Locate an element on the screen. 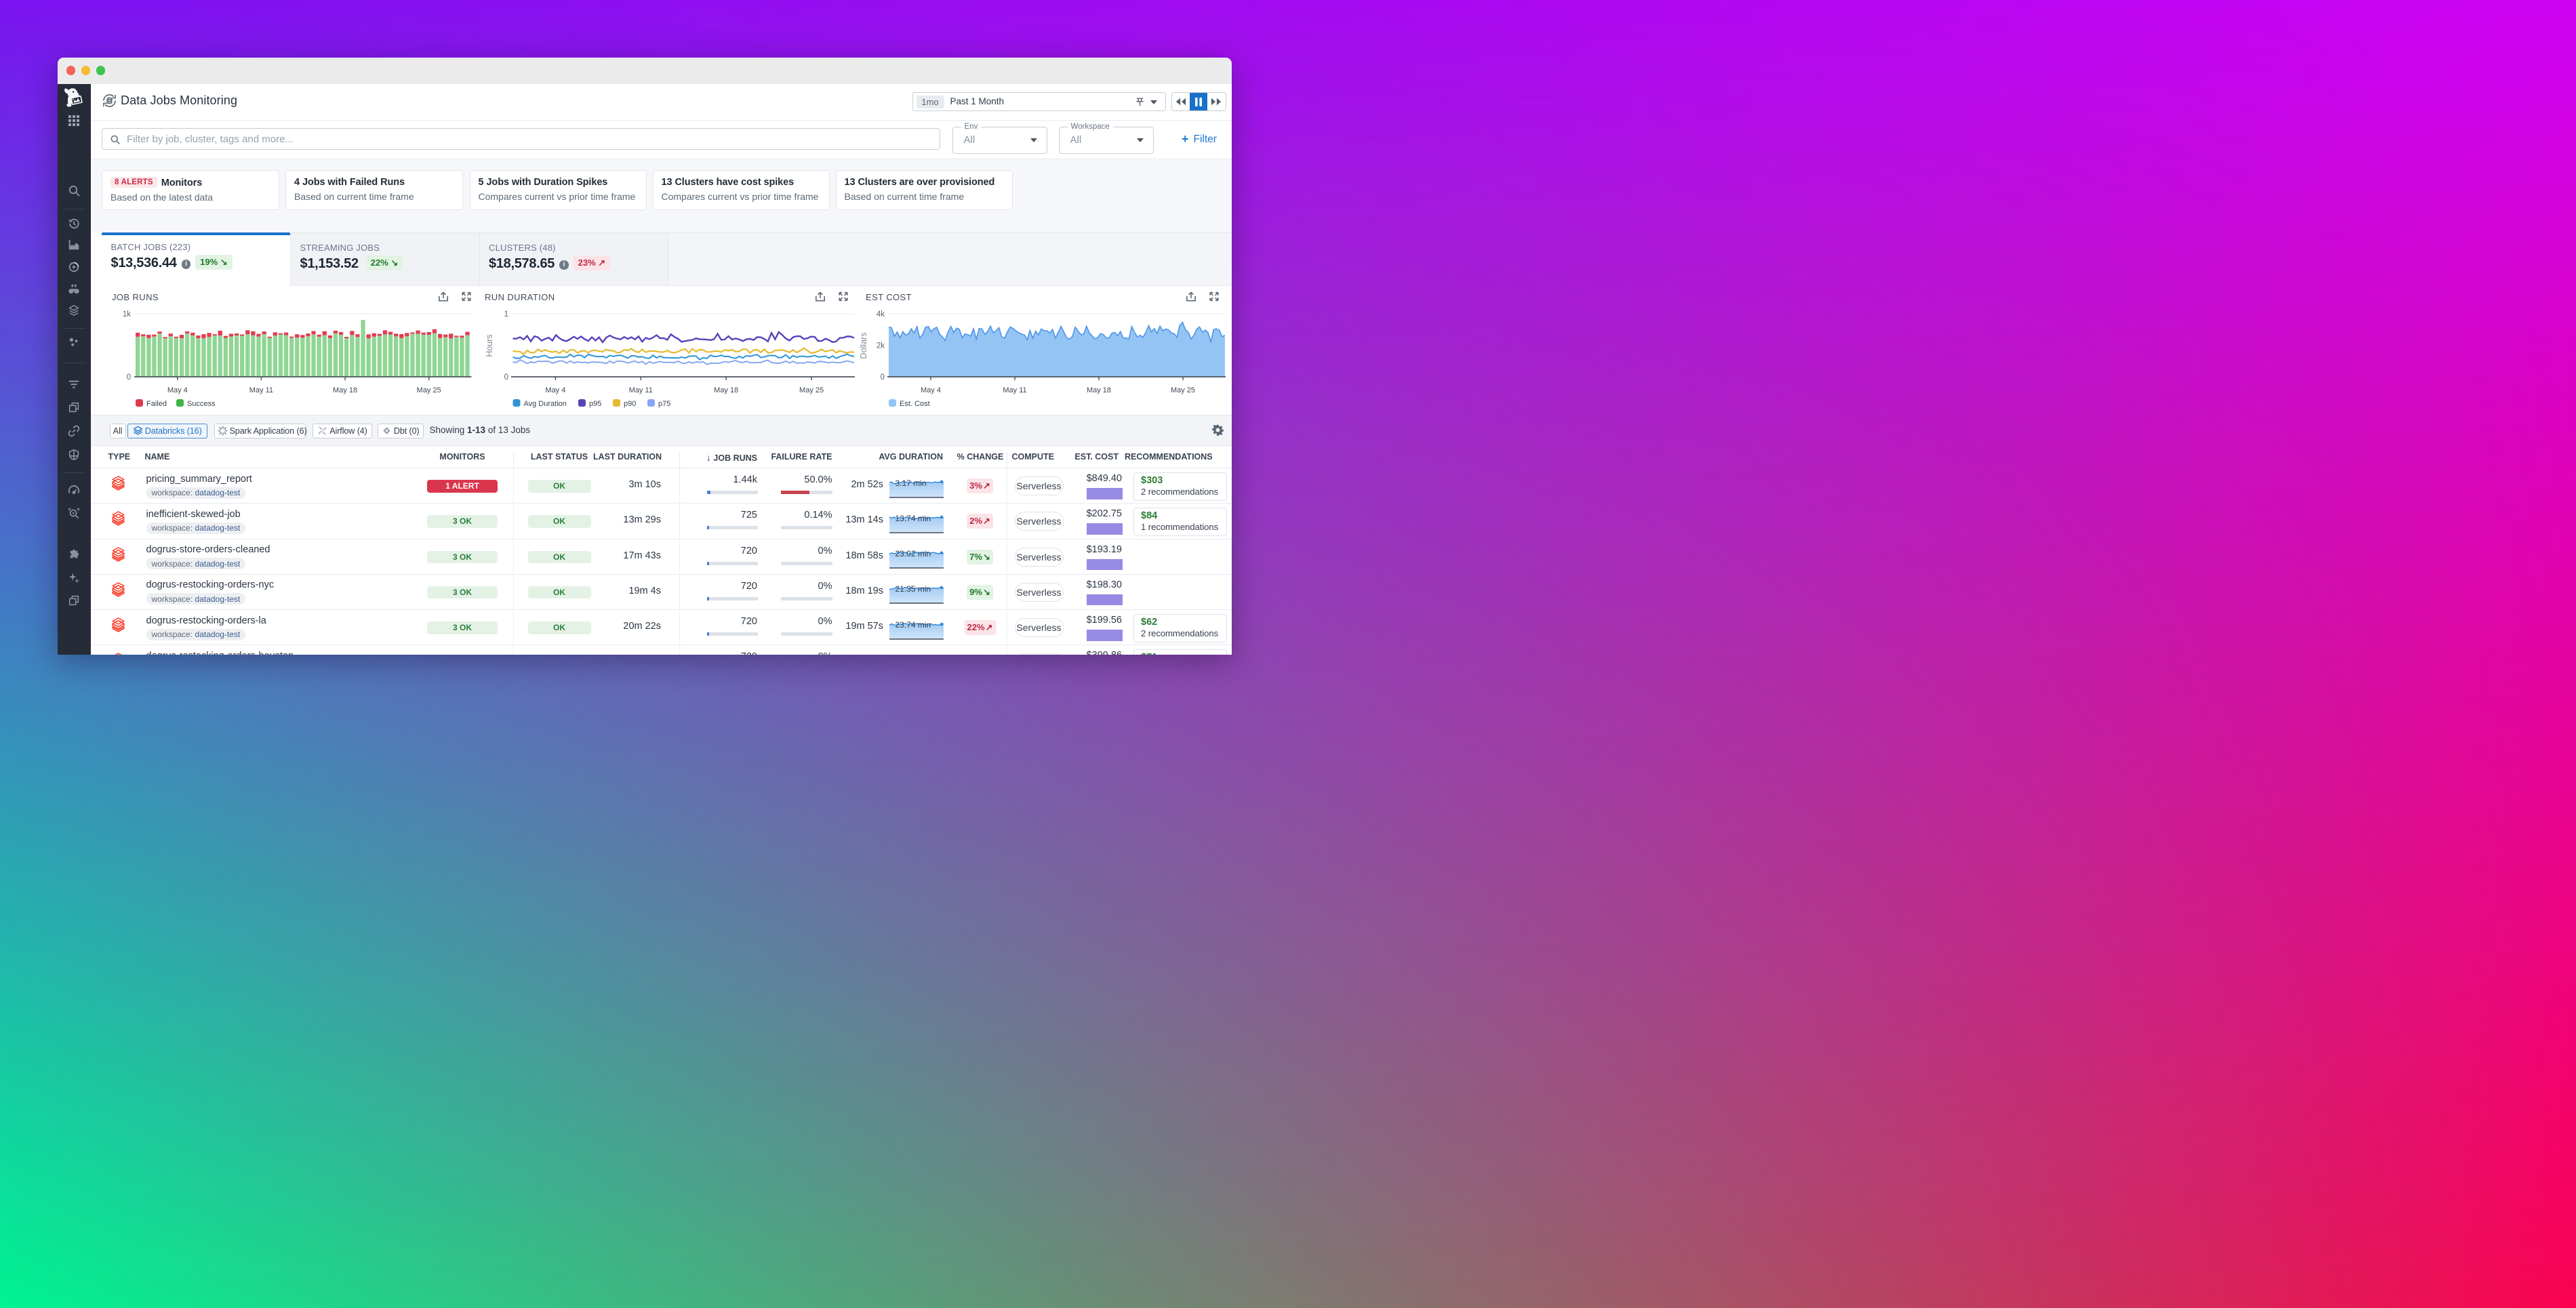 Image resolution: width=2576 pixels, height=1308 pixels. svg-text: Dollars is located at coordinates (863, 346).